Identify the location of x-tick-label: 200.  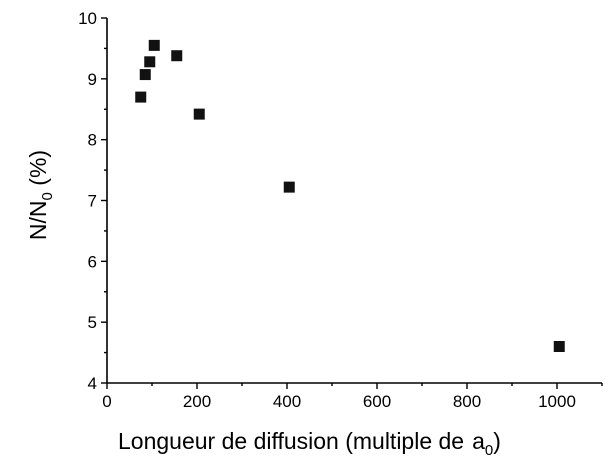
(197, 401).